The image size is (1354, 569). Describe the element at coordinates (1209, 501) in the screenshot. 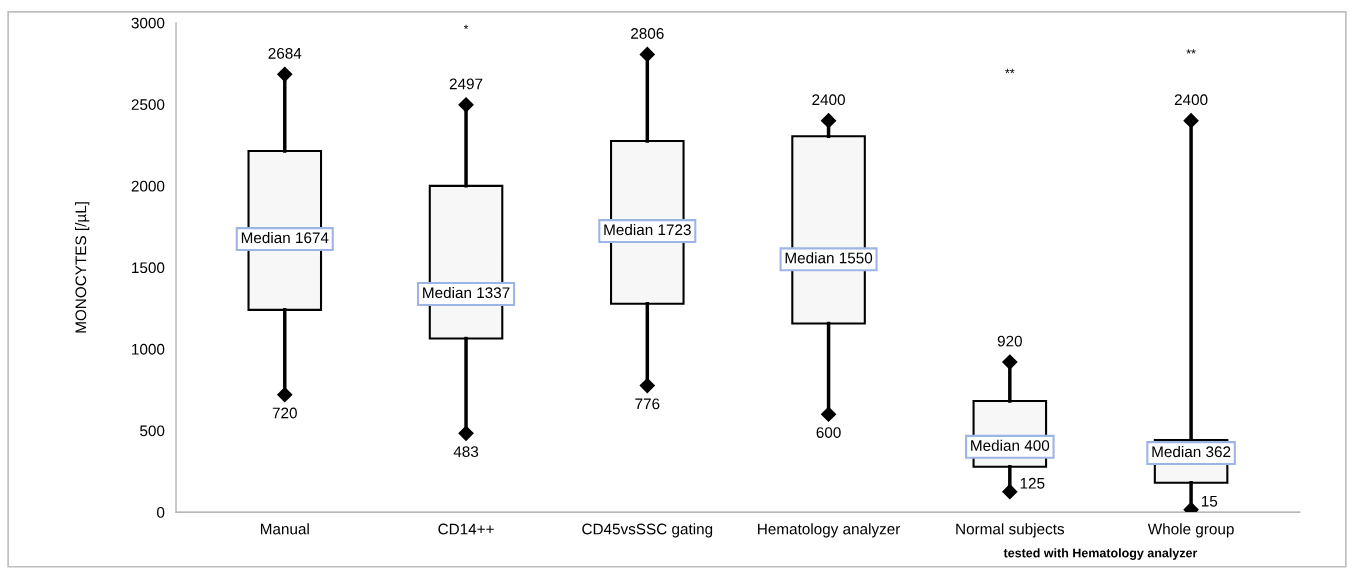

I see `annotation: 15` at that location.